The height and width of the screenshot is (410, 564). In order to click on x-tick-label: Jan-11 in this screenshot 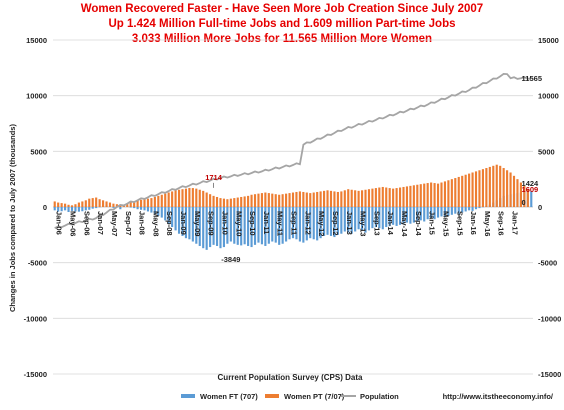, I will do `click(266, 222)`.